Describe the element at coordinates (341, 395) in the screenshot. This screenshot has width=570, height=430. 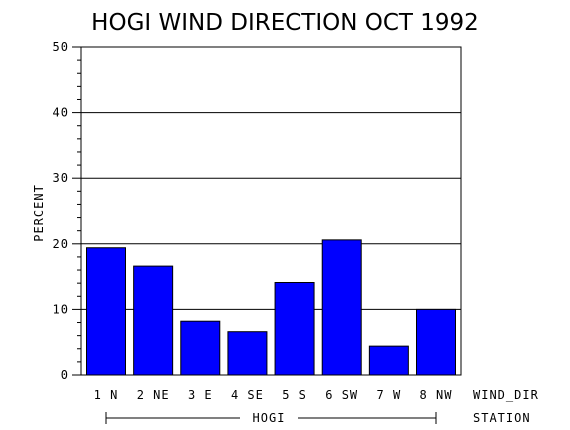
I see `x-tick-label: 6 SW` at that location.